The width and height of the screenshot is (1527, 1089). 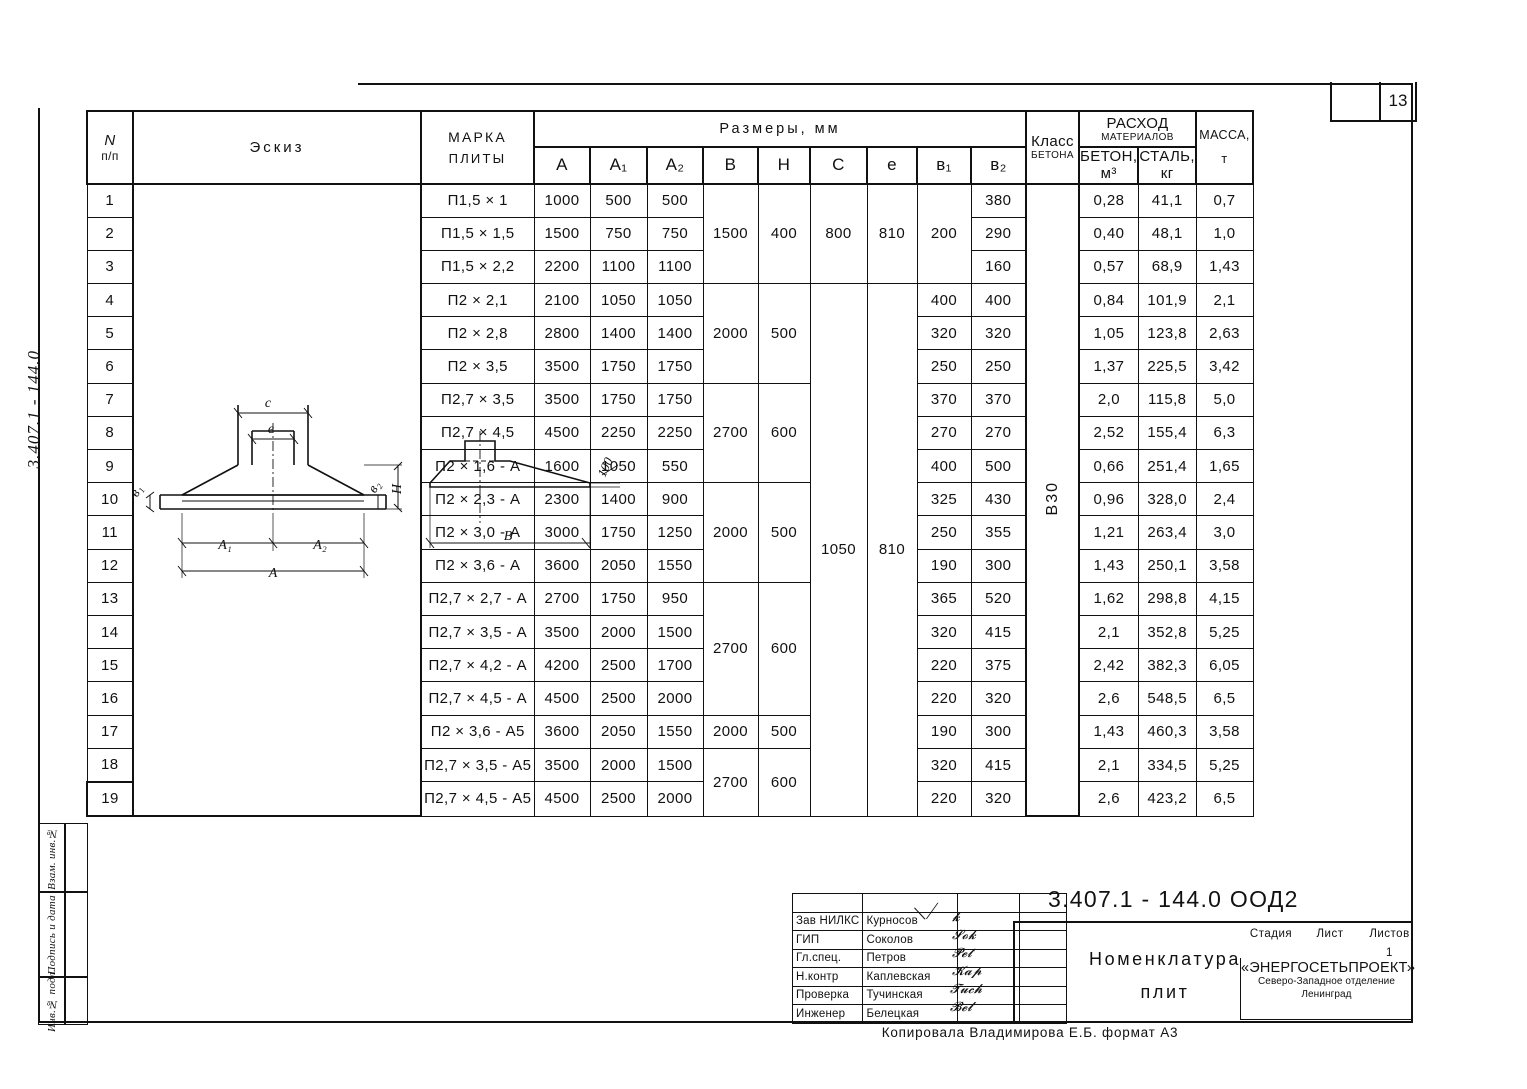 I want to click on page-number-blank-box, so click(x=1355, y=102).